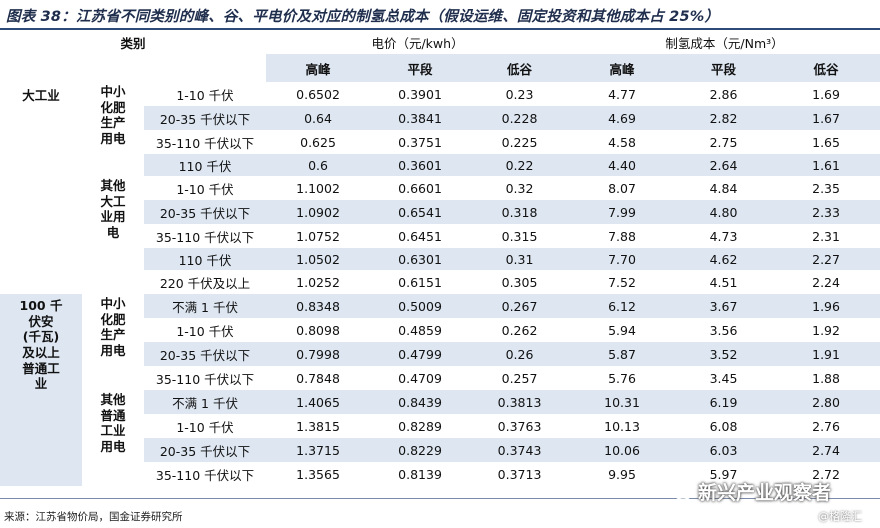  Describe the element at coordinates (420, 330) in the screenshot. I see `price-flat-cell: 0.4859` at that location.